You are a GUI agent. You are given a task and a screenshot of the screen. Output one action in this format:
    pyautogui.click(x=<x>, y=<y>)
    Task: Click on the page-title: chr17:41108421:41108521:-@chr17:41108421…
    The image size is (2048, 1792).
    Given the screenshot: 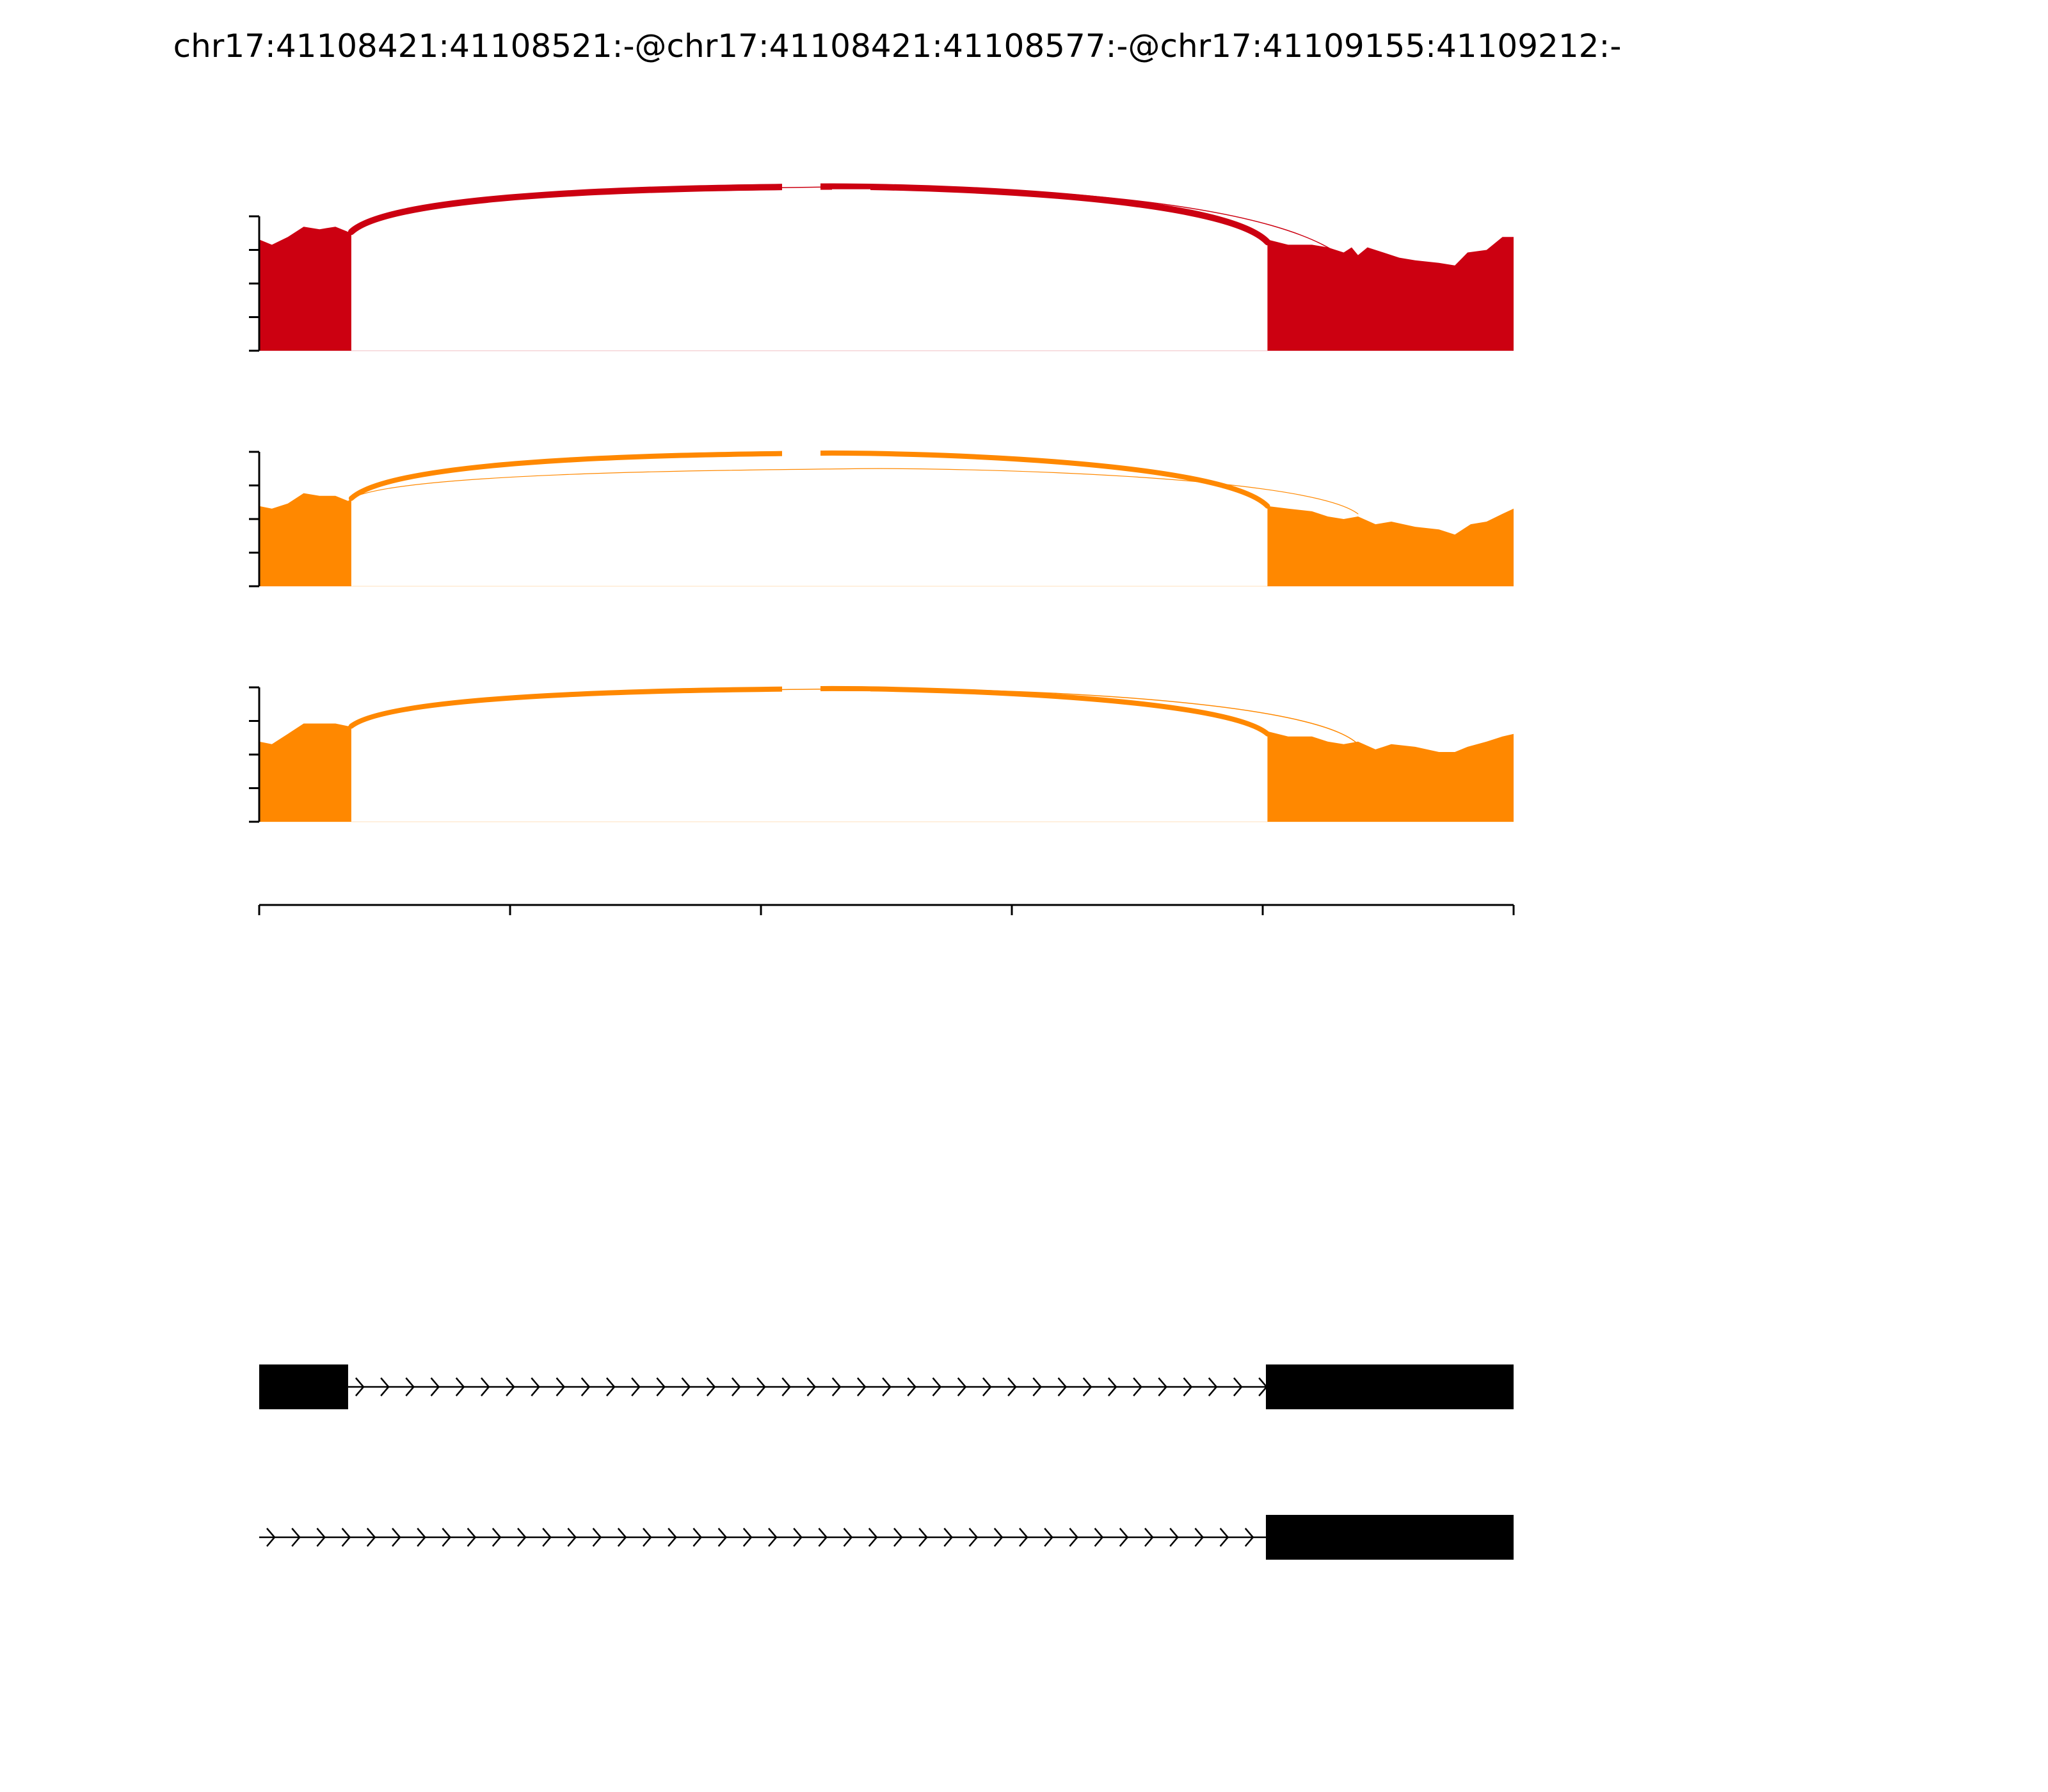 What is the action you would take?
    pyautogui.click(x=897, y=46)
    